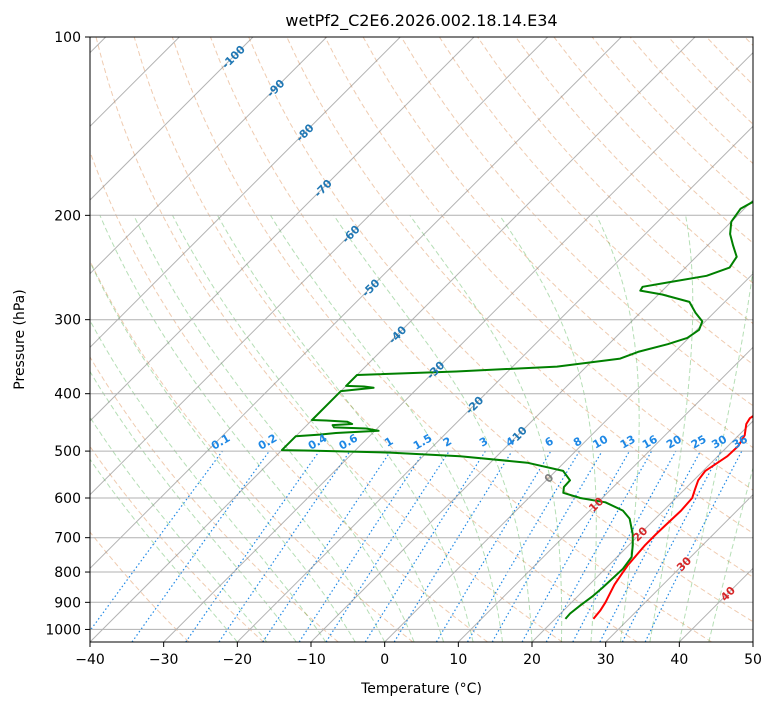  I want to click on y-axis: 100 200 300 400 500 600 700 800 900 1000, so click(67, 334).